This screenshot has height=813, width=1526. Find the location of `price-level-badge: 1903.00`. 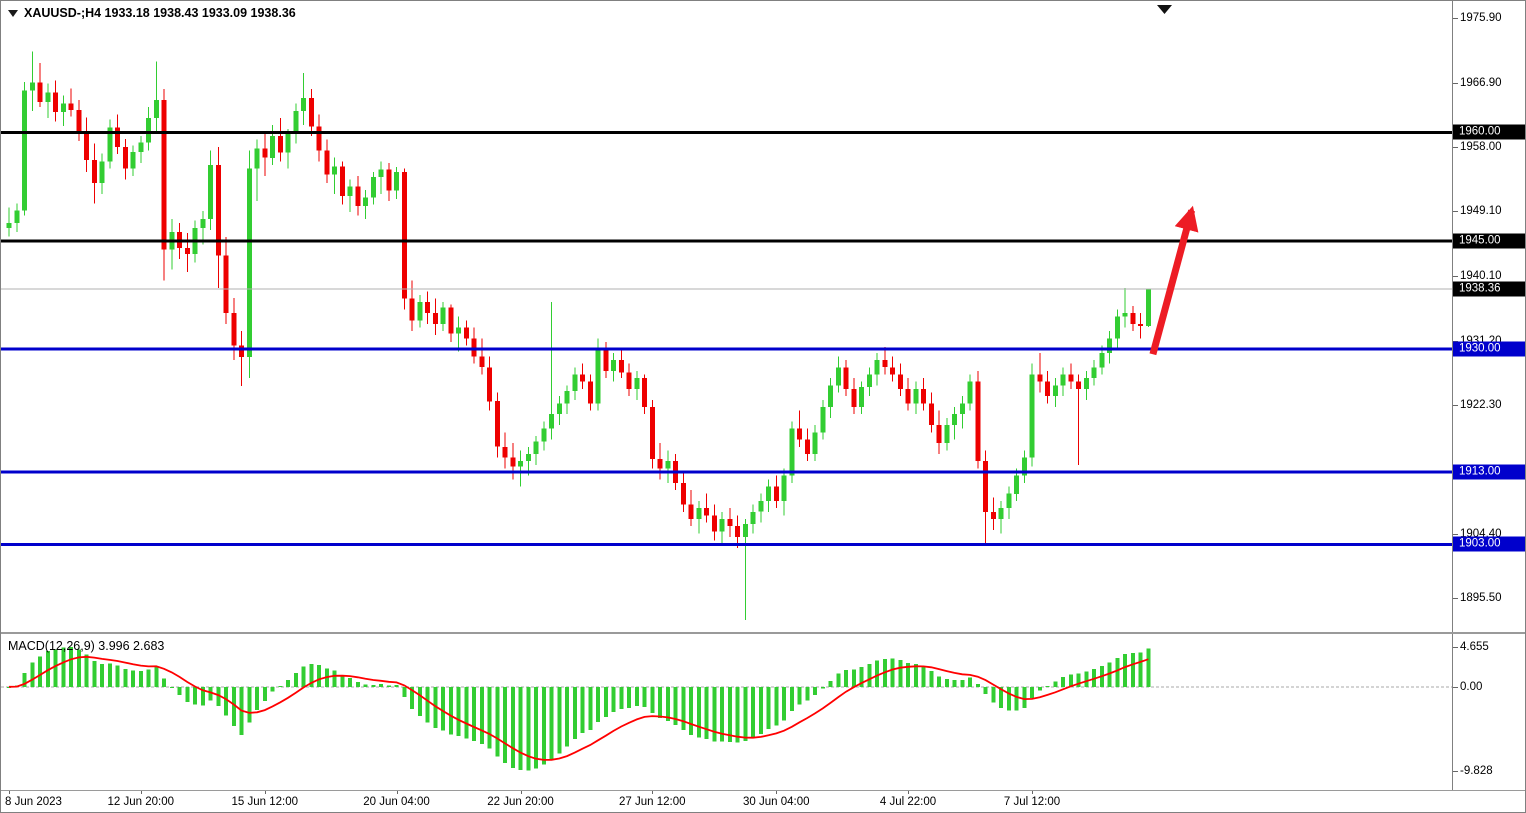

price-level-badge: 1903.00 is located at coordinates (1489, 544).